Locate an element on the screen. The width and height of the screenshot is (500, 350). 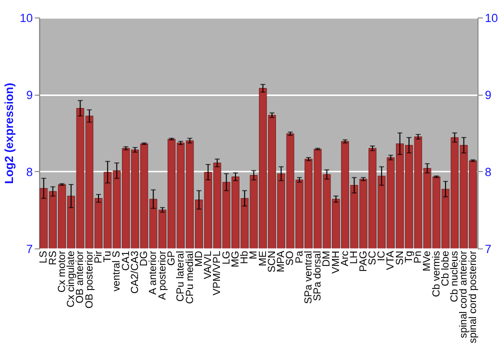
x-tick-label: LG is located at coordinates (226, 257).